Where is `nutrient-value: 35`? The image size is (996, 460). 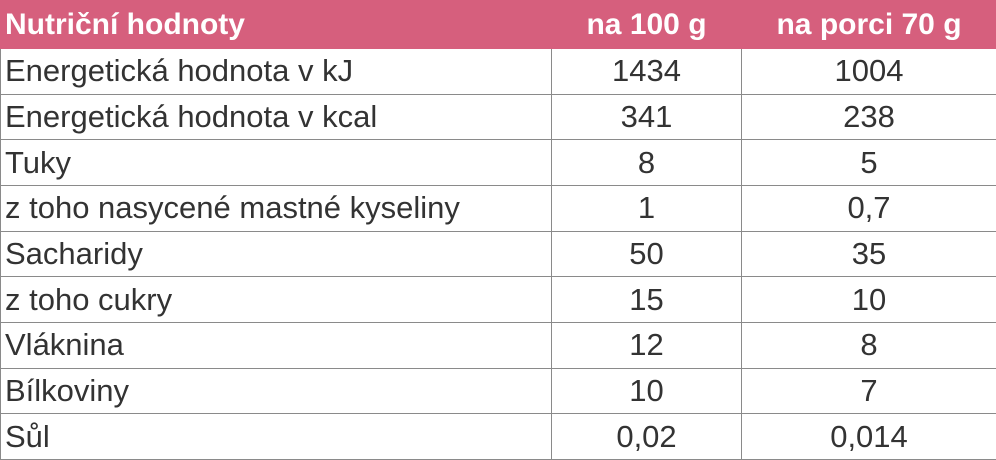 nutrient-value: 35 is located at coordinates (868, 254).